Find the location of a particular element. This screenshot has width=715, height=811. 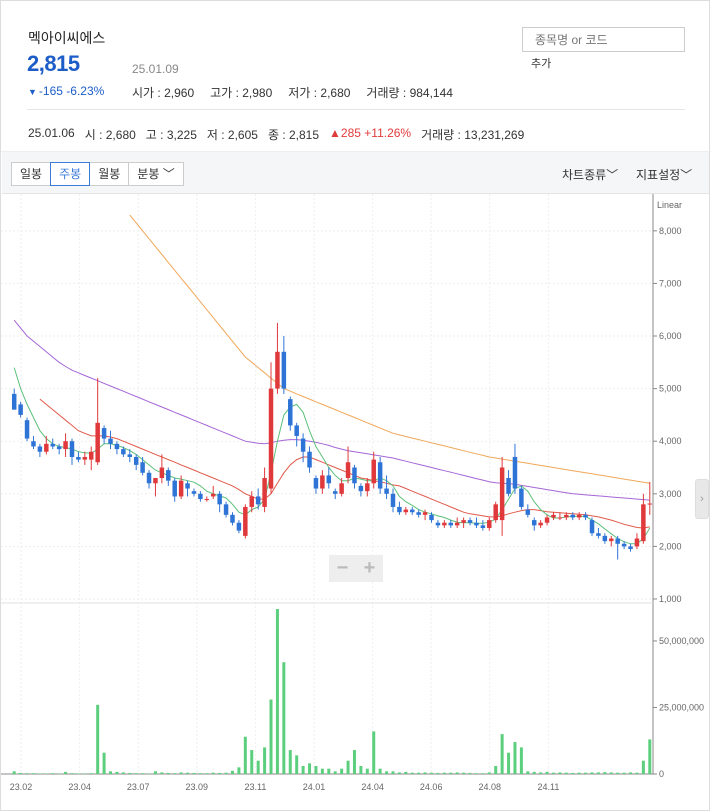

tab-minute: 분봉 ﹀ is located at coordinates (156, 174).